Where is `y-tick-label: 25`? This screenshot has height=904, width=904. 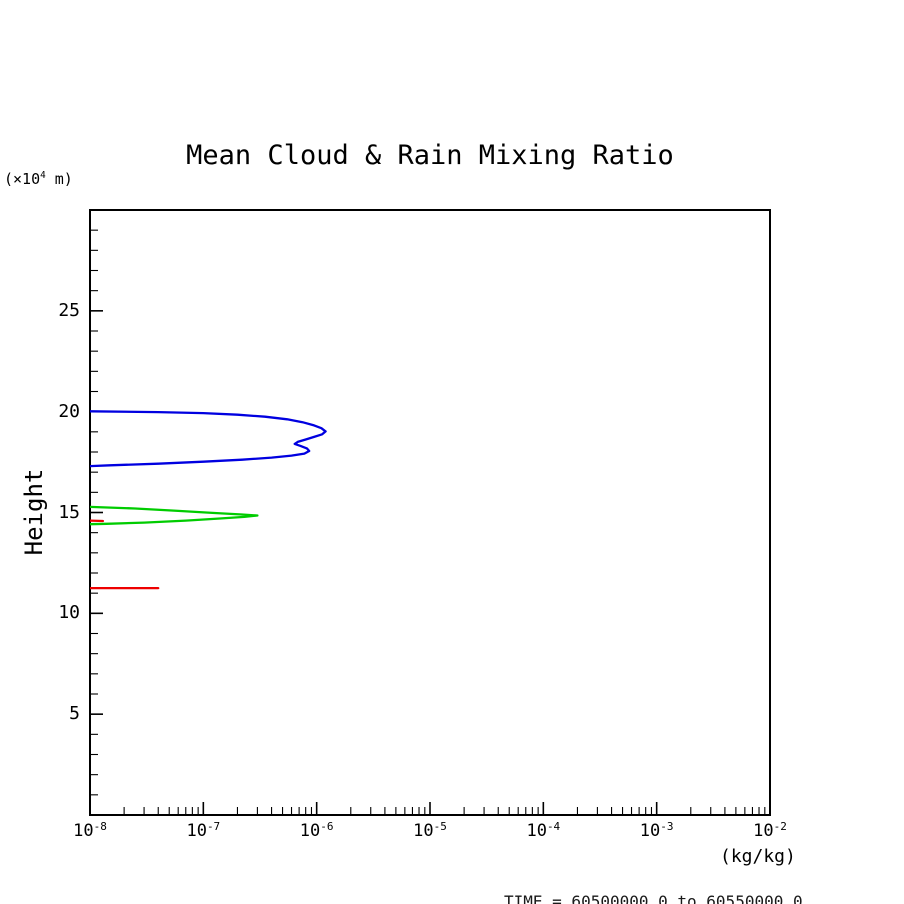 y-tick-label: 25 is located at coordinates (69, 310).